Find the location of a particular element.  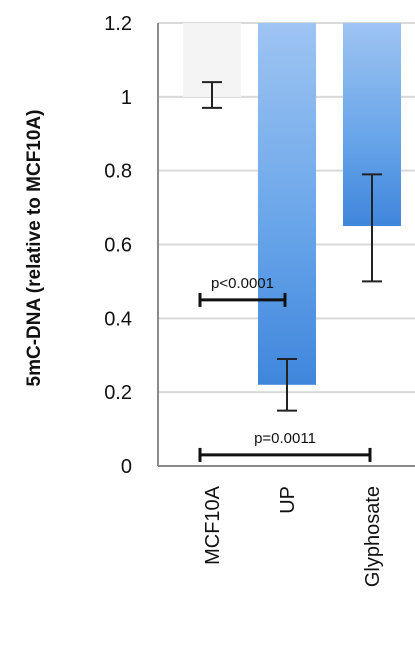

p-value-label: p<0.0001 is located at coordinates (242, 283).